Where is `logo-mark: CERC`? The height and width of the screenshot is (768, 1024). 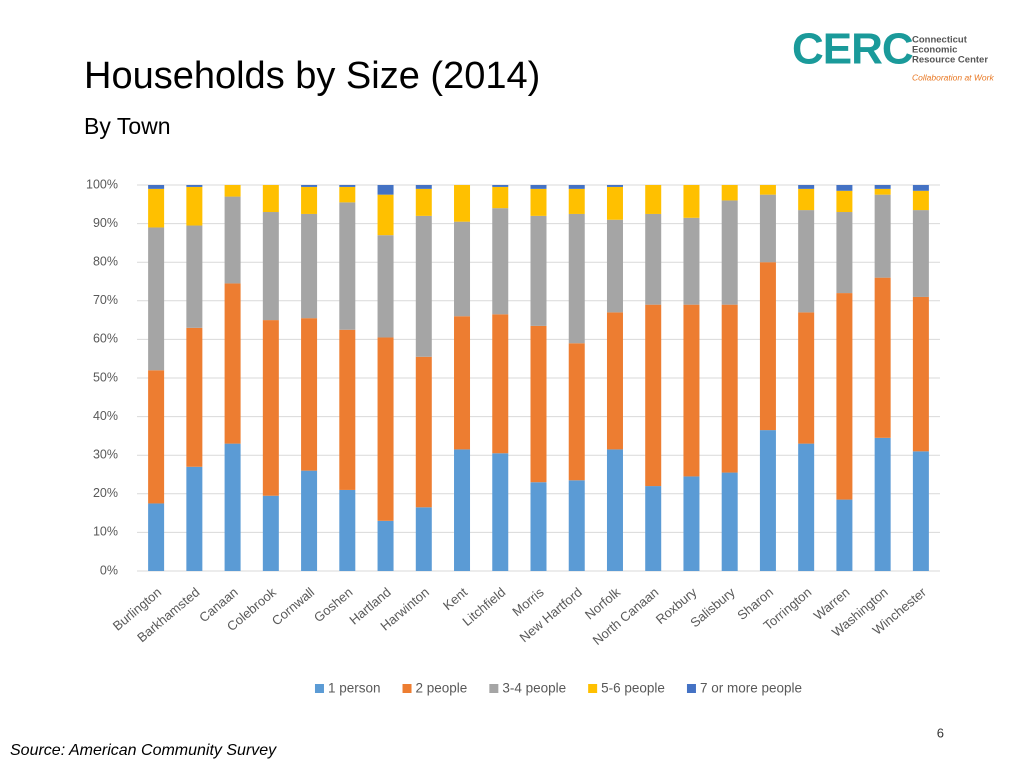 logo-mark: CERC is located at coordinates (852, 49).